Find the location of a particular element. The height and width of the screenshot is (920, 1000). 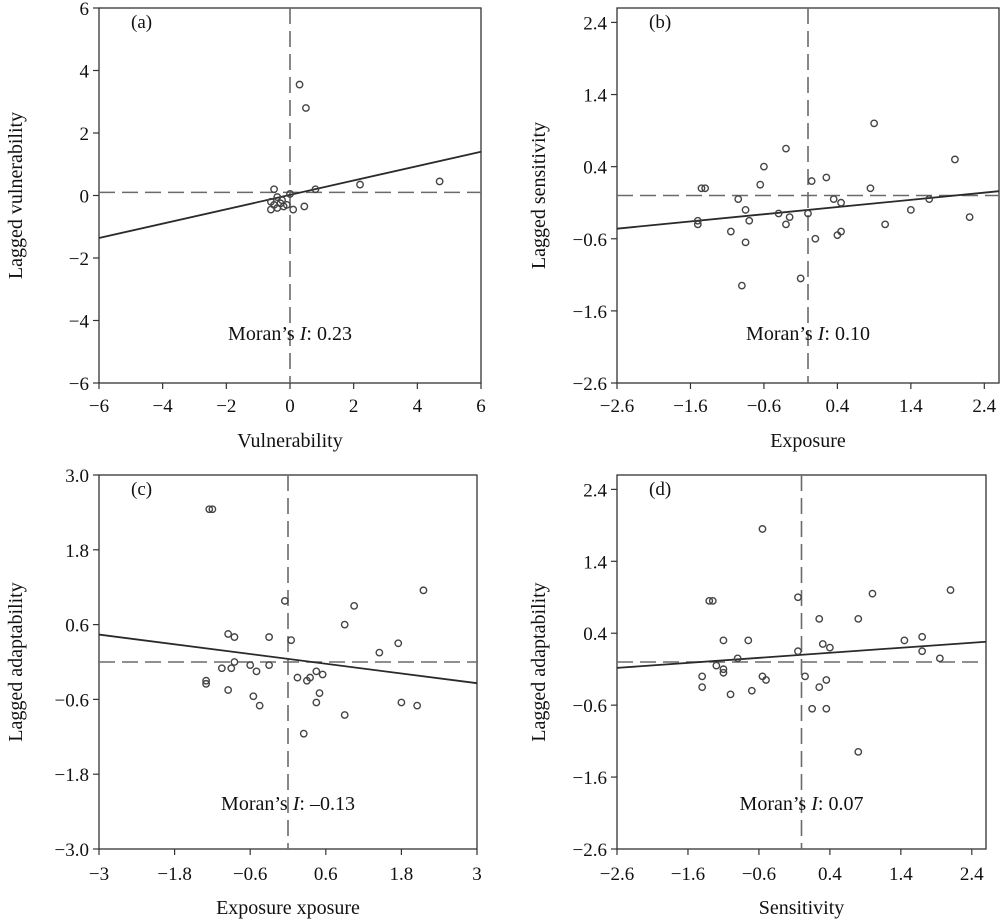

y-axis-title: Lagged sensitivity is located at coordinates (539, 195).